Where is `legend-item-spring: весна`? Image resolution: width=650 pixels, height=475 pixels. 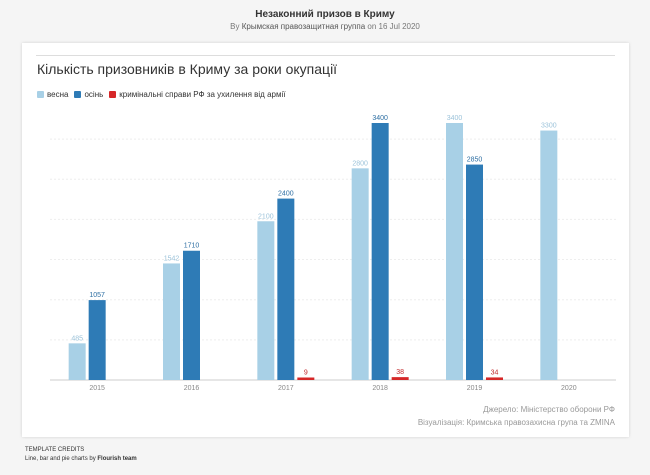 legend-item-spring: весна is located at coordinates (52, 94).